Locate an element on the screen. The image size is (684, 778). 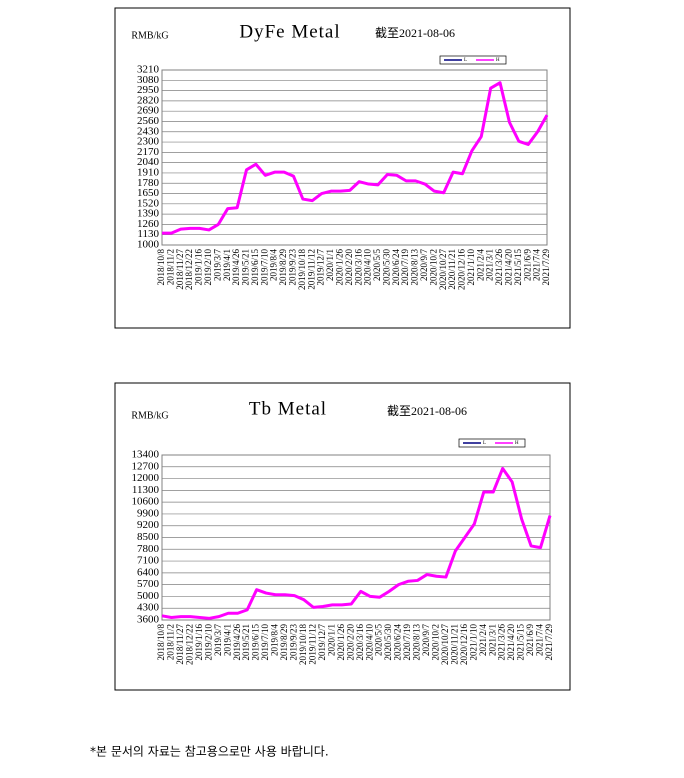
y-tick-label: 9200 is located at coordinates (148, 525).